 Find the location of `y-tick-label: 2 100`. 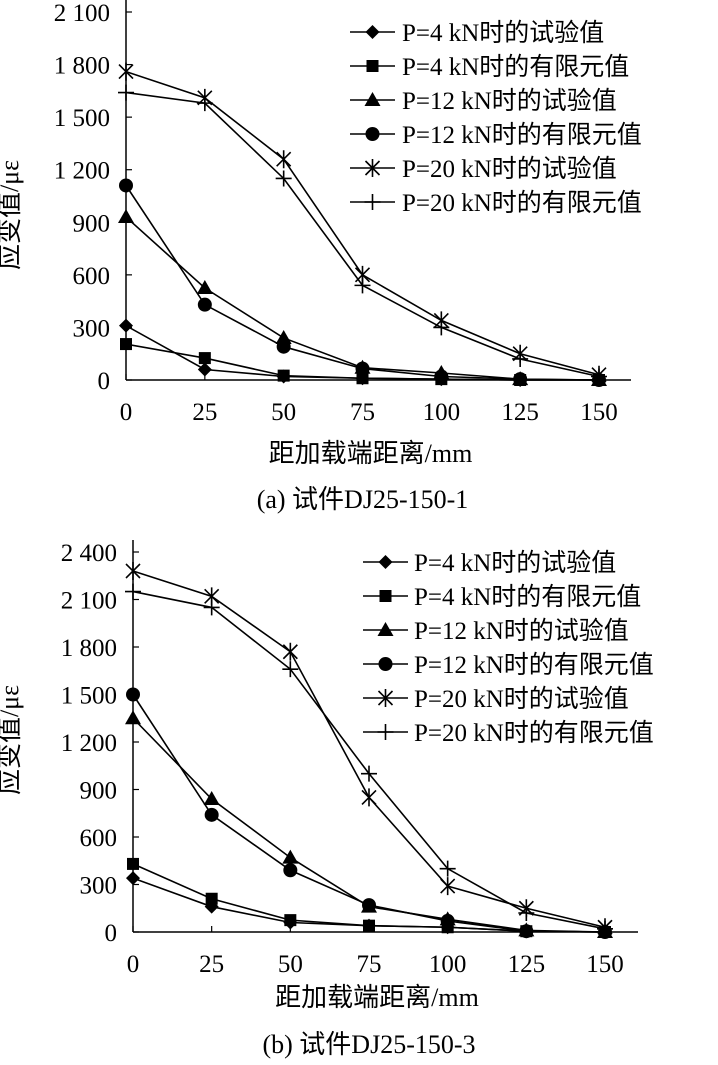

y-tick-label: 2 100 is located at coordinates (82, 13).